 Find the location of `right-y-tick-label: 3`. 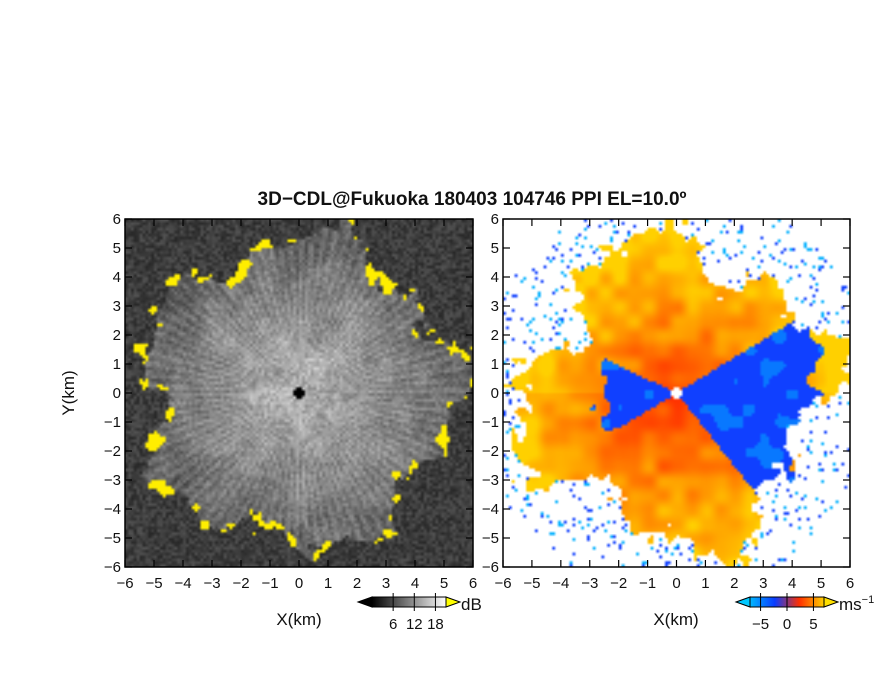

right-y-tick-label: 3 is located at coordinates (495, 306).